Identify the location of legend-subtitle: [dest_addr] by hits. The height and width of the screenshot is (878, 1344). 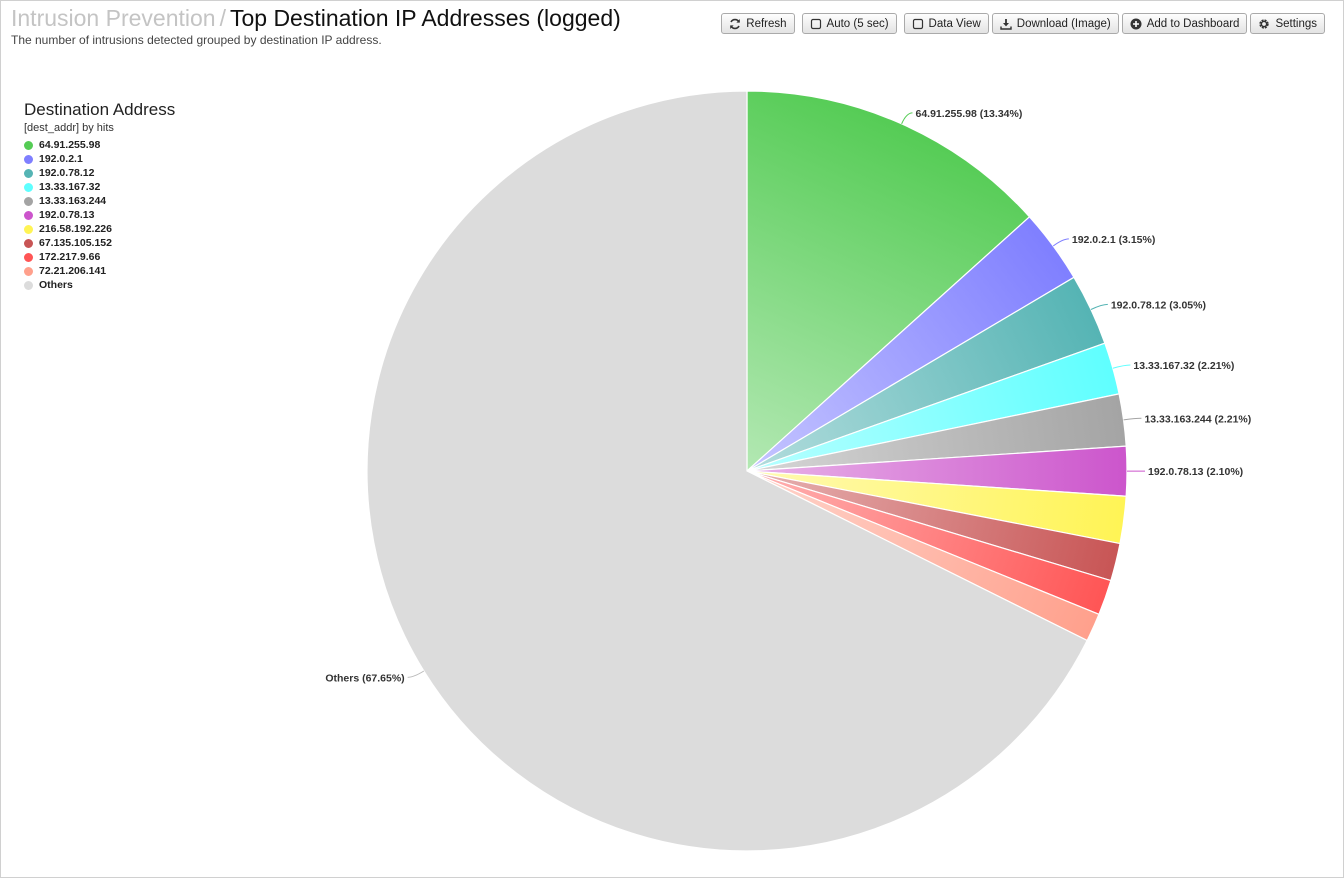
(69, 128).